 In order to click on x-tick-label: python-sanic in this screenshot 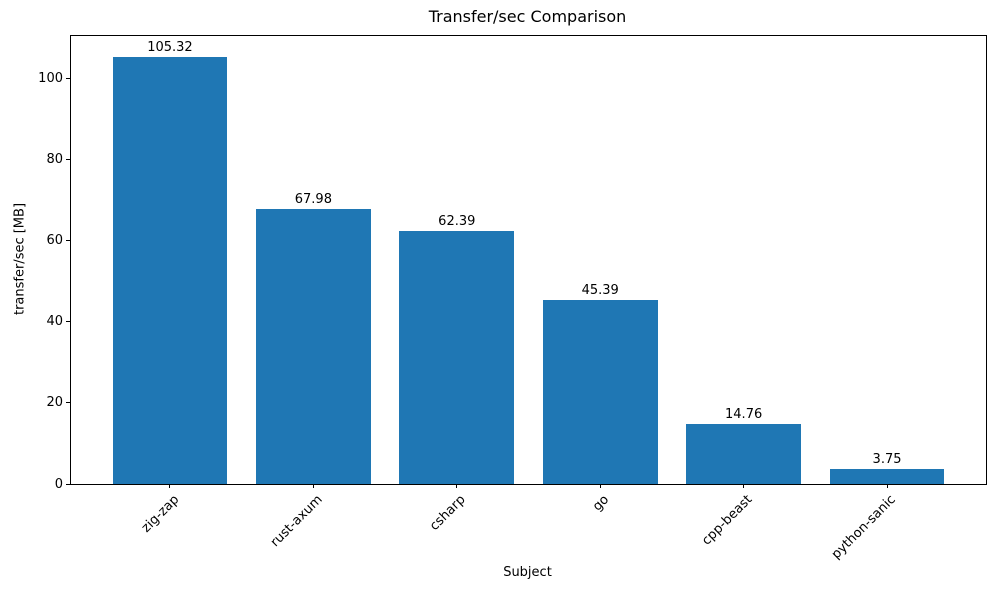, I will do `click(864, 527)`.